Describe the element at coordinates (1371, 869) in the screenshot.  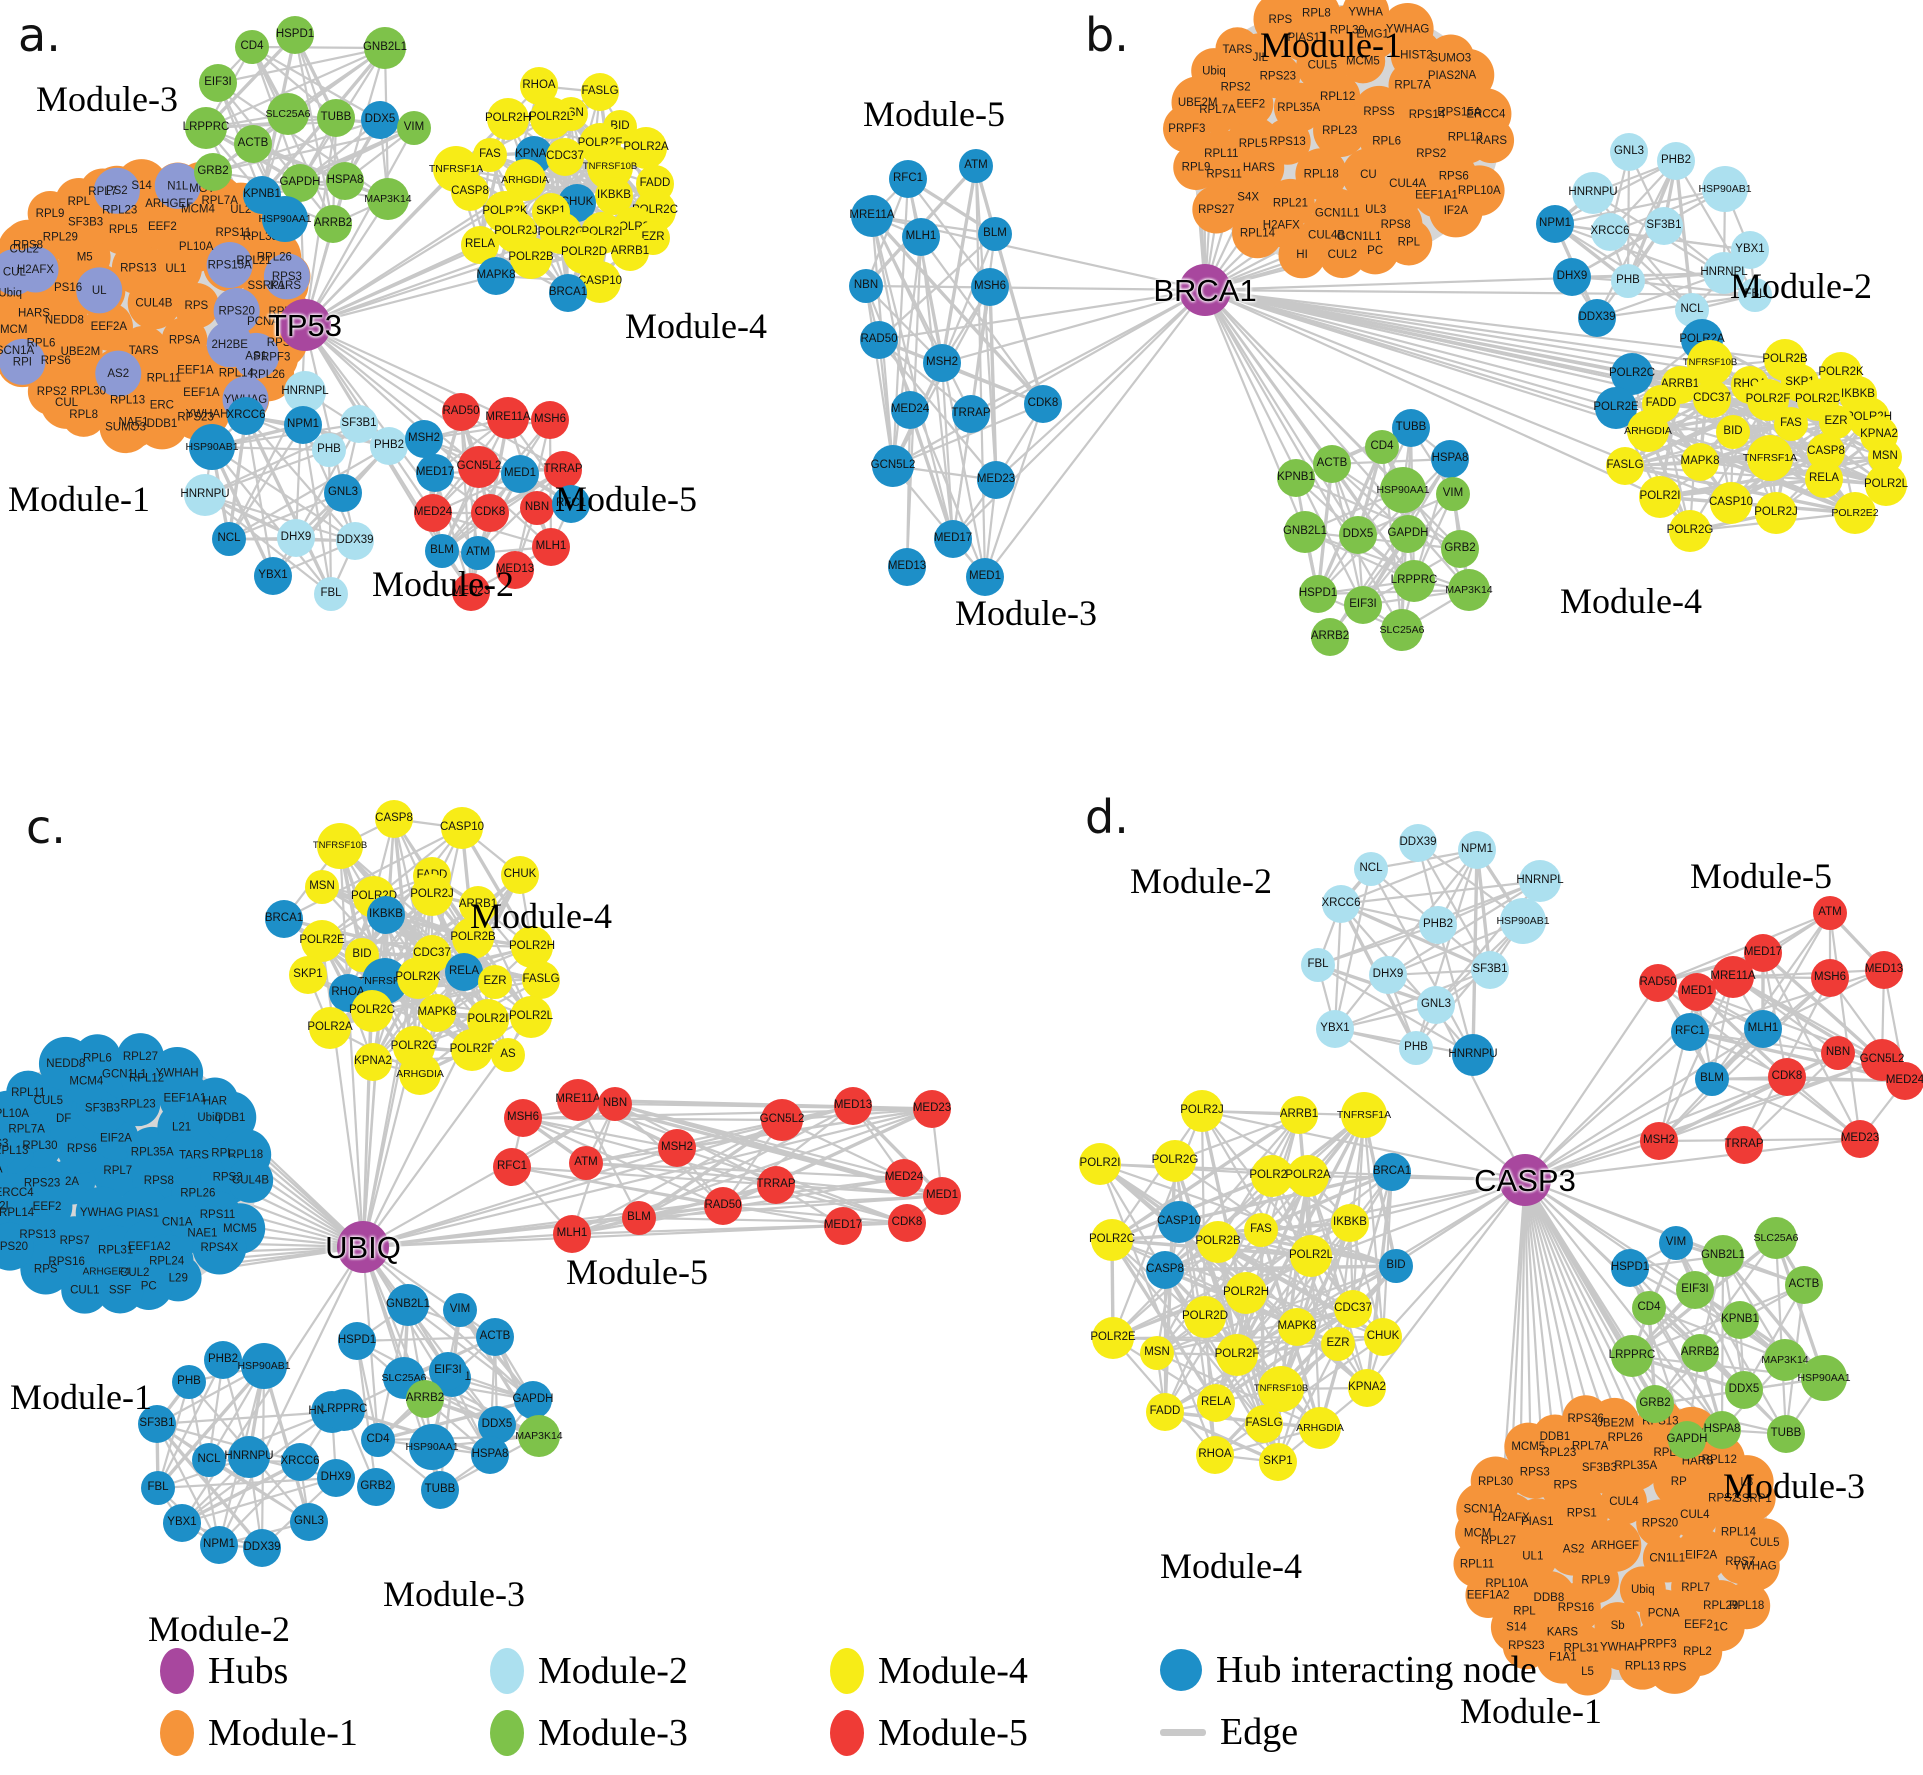
I see `network-node: NCL` at that location.